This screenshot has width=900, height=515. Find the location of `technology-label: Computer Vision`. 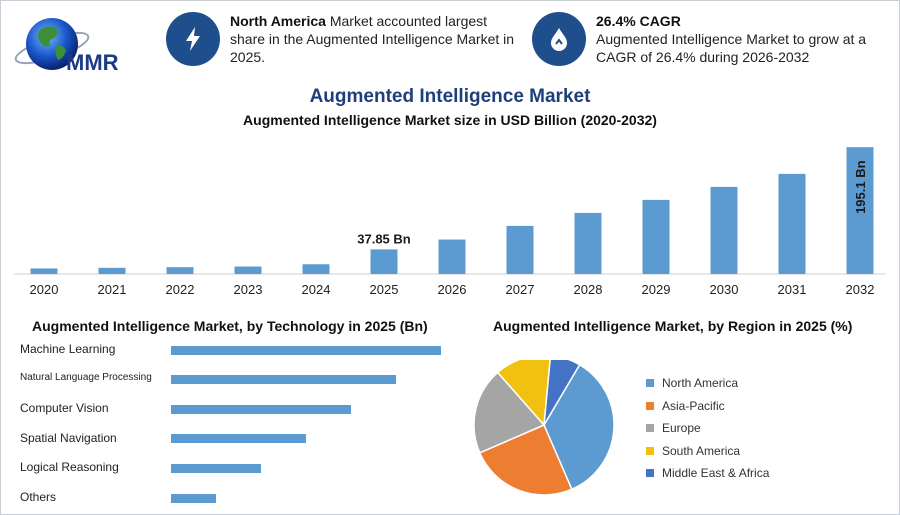

technology-label: Computer Vision is located at coordinates (64, 408).